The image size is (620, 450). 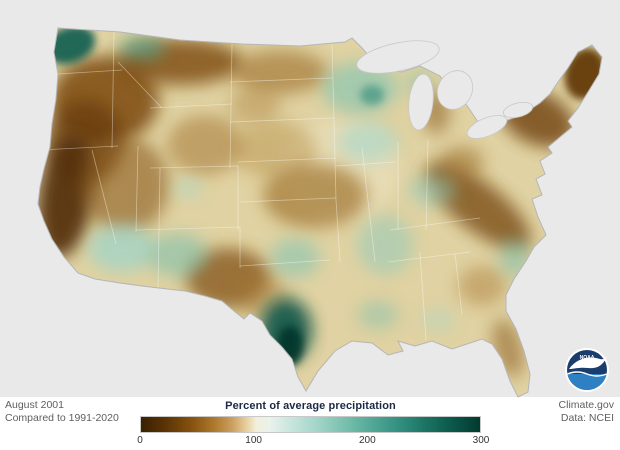 I want to click on lake-erie, so click(x=487, y=127).